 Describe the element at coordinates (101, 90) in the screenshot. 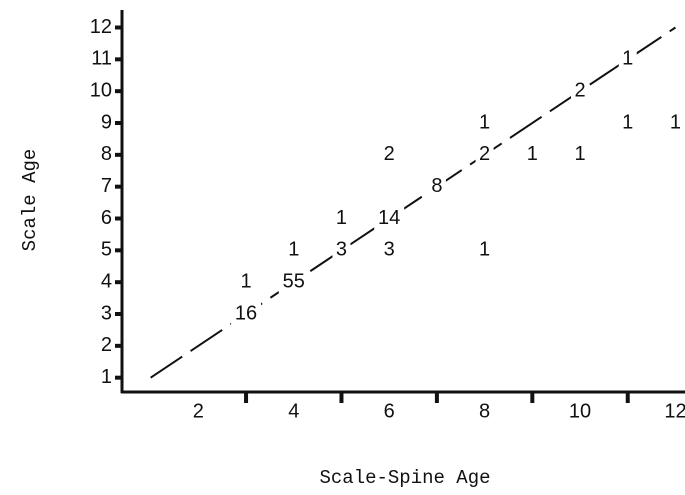

I see `y-tick-label: 10` at that location.